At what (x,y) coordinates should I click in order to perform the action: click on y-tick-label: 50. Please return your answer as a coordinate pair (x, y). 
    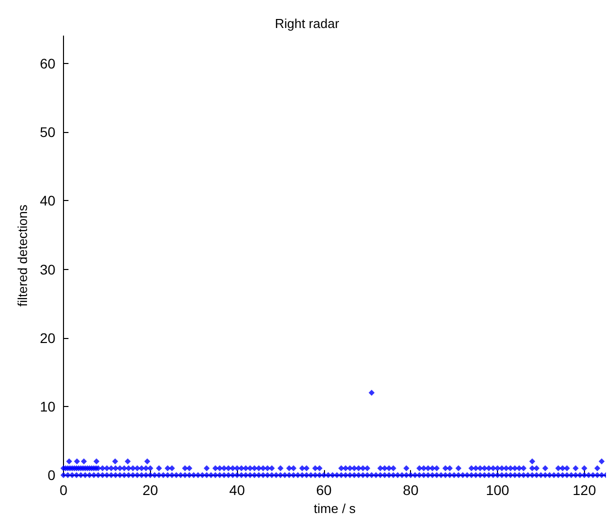
    Looking at the image, I should click on (48, 132).